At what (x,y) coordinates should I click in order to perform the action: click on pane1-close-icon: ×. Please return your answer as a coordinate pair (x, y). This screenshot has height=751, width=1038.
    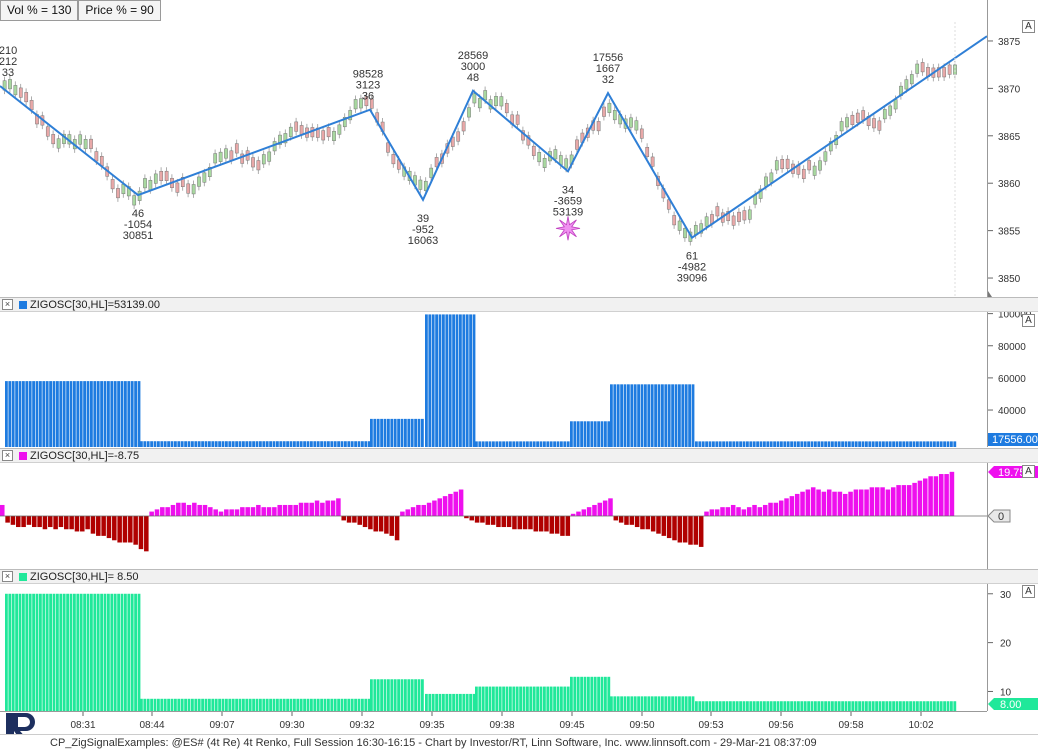
    Looking at the image, I should click on (7, 304).